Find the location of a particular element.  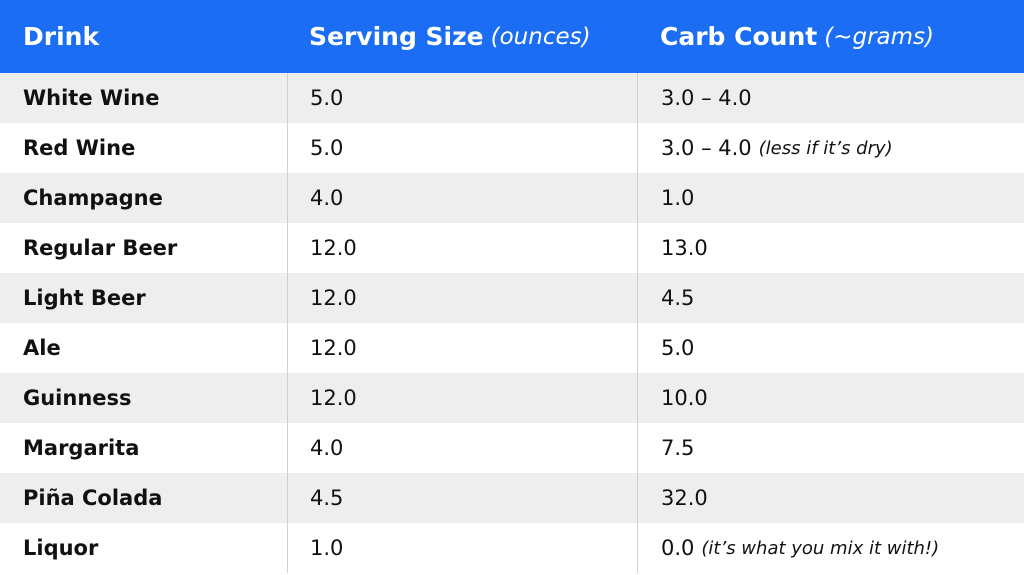

drink-cell: White Wine is located at coordinates (143, 98).